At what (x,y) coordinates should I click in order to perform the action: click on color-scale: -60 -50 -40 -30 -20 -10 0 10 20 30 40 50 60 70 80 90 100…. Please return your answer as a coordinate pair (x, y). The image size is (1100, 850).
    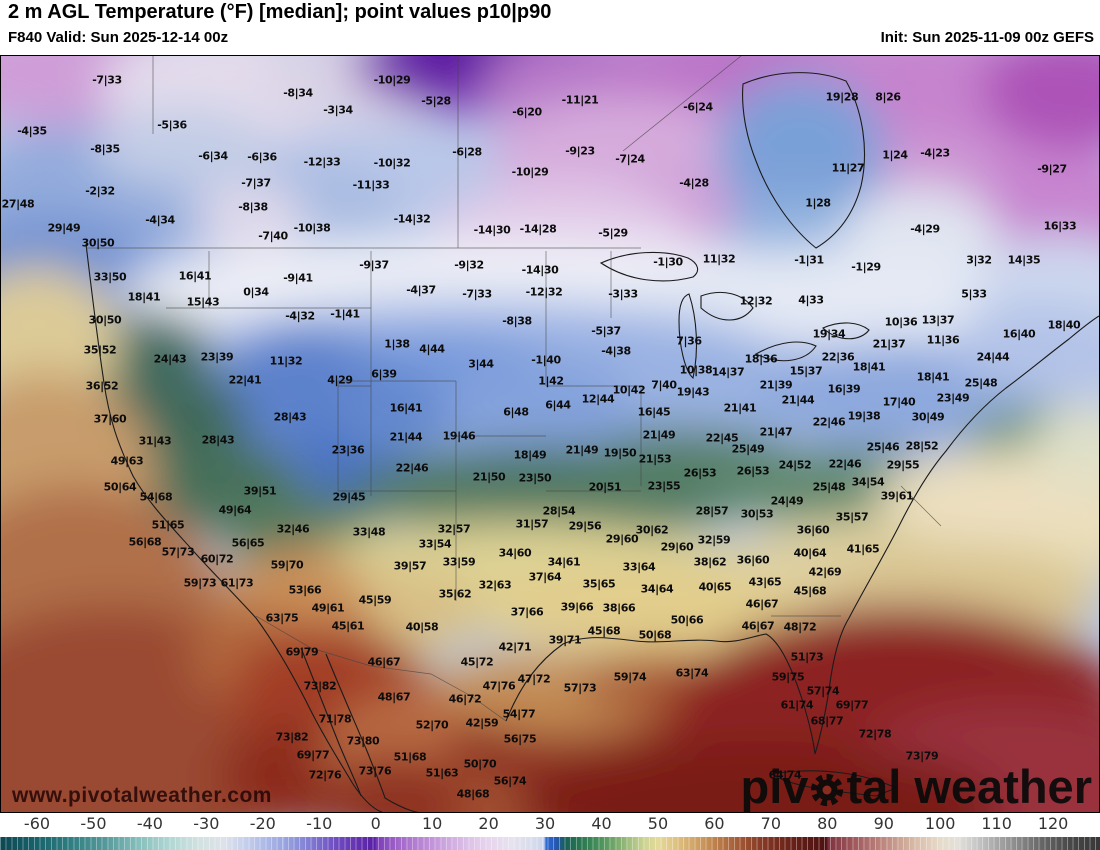
    Looking at the image, I should click on (550, 831).